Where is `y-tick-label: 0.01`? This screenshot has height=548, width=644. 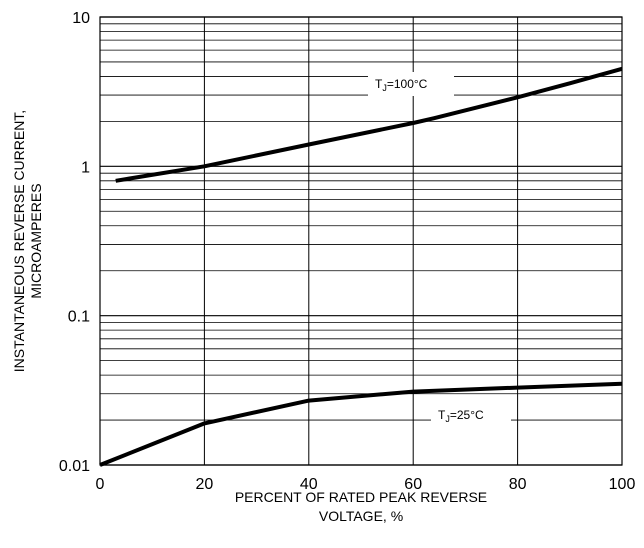 y-tick-label: 0.01 is located at coordinates (74, 466).